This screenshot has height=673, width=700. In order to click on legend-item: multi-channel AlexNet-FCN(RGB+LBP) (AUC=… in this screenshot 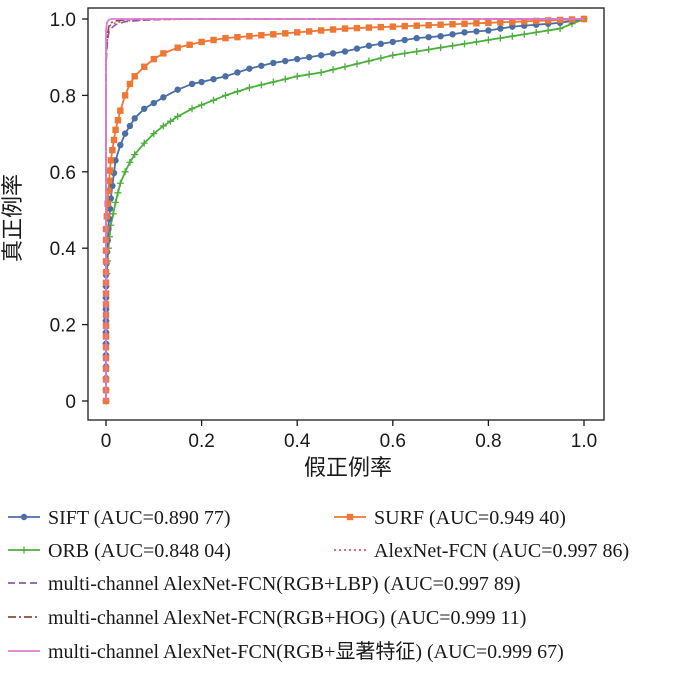, I will do `click(264, 584)`.